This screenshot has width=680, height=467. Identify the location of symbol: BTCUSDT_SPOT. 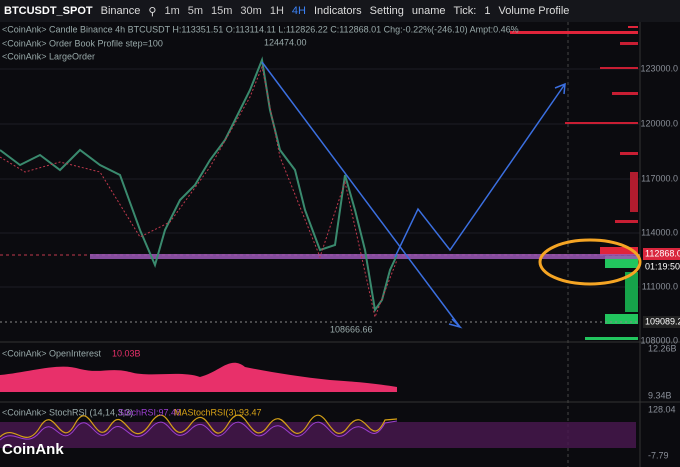
(48, 11).